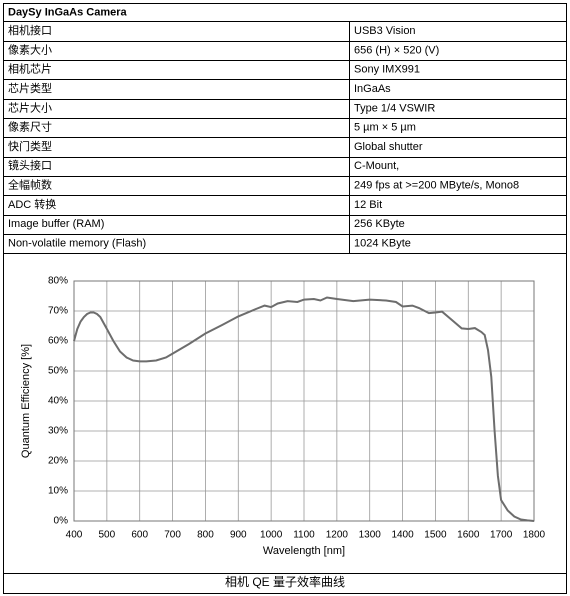  Describe the element at coordinates (396, 50) in the screenshot. I see `row-value: 656 (H) × 520 (V)` at that location.